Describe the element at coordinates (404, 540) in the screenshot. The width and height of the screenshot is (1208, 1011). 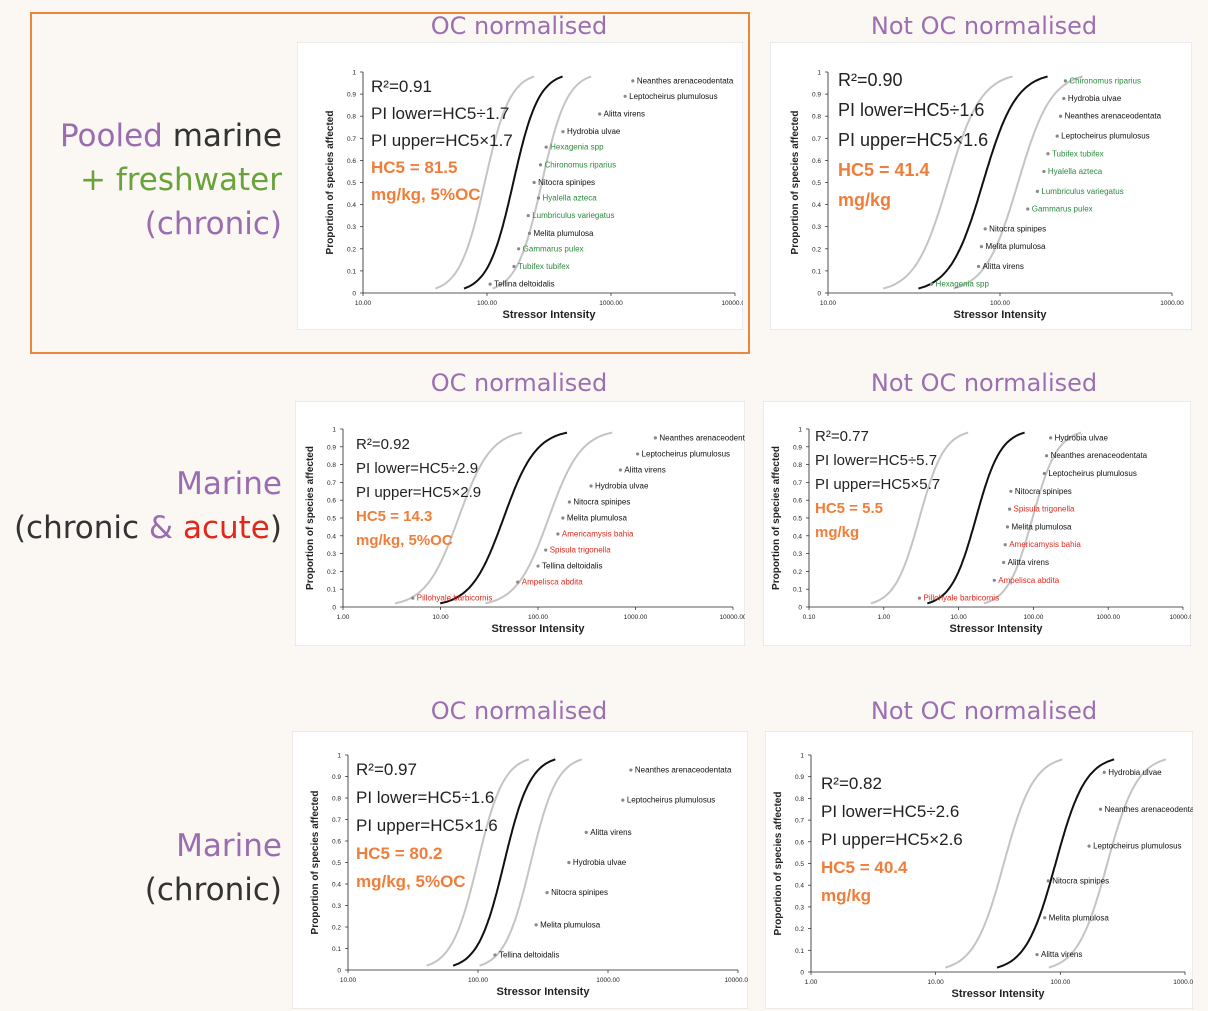
I see `hc5-units-text: mg/kg, 5%OC` at that location.